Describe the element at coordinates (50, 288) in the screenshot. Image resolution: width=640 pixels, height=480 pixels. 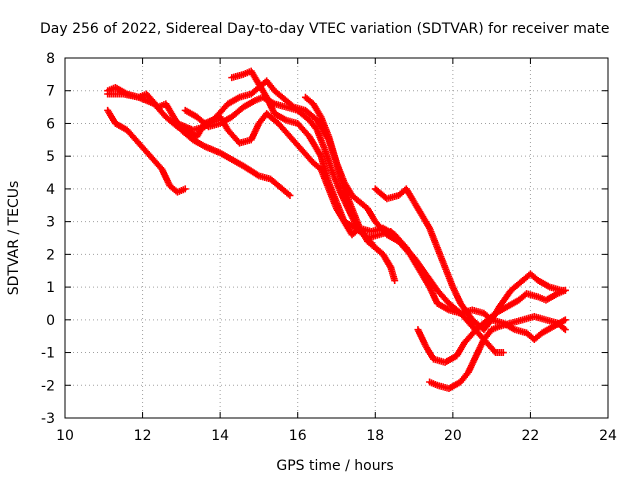
I see `y-tick-label: 1` at that location.